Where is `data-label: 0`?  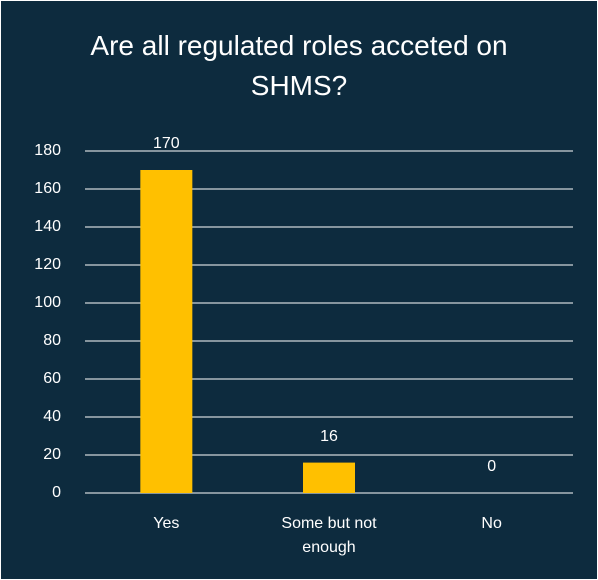
data-label: 0 is located at coordinates (491, 466).